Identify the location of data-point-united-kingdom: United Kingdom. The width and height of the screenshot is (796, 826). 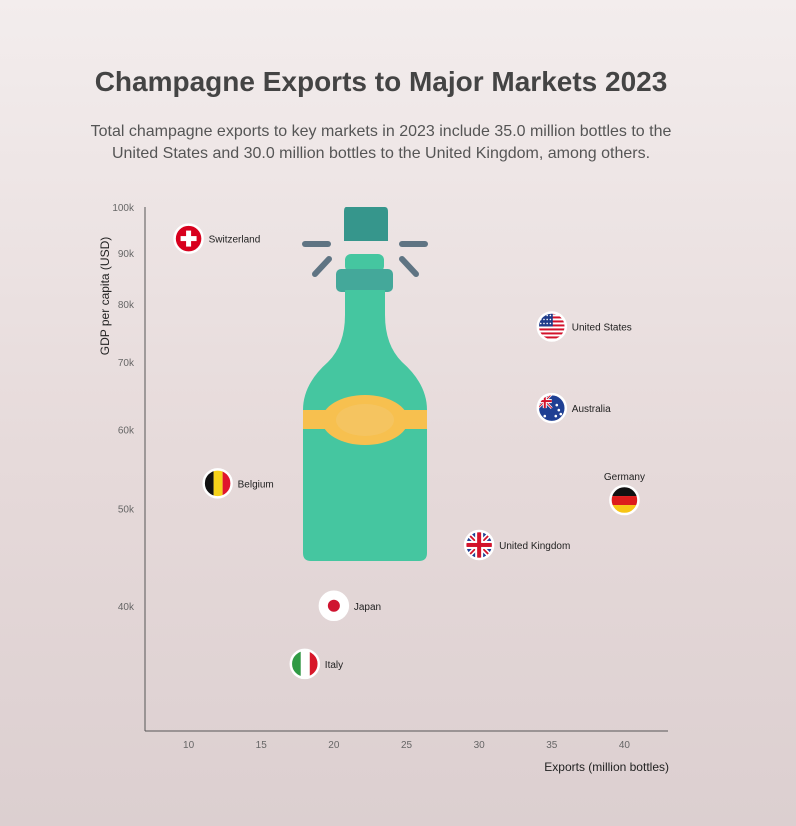
(516, 545).